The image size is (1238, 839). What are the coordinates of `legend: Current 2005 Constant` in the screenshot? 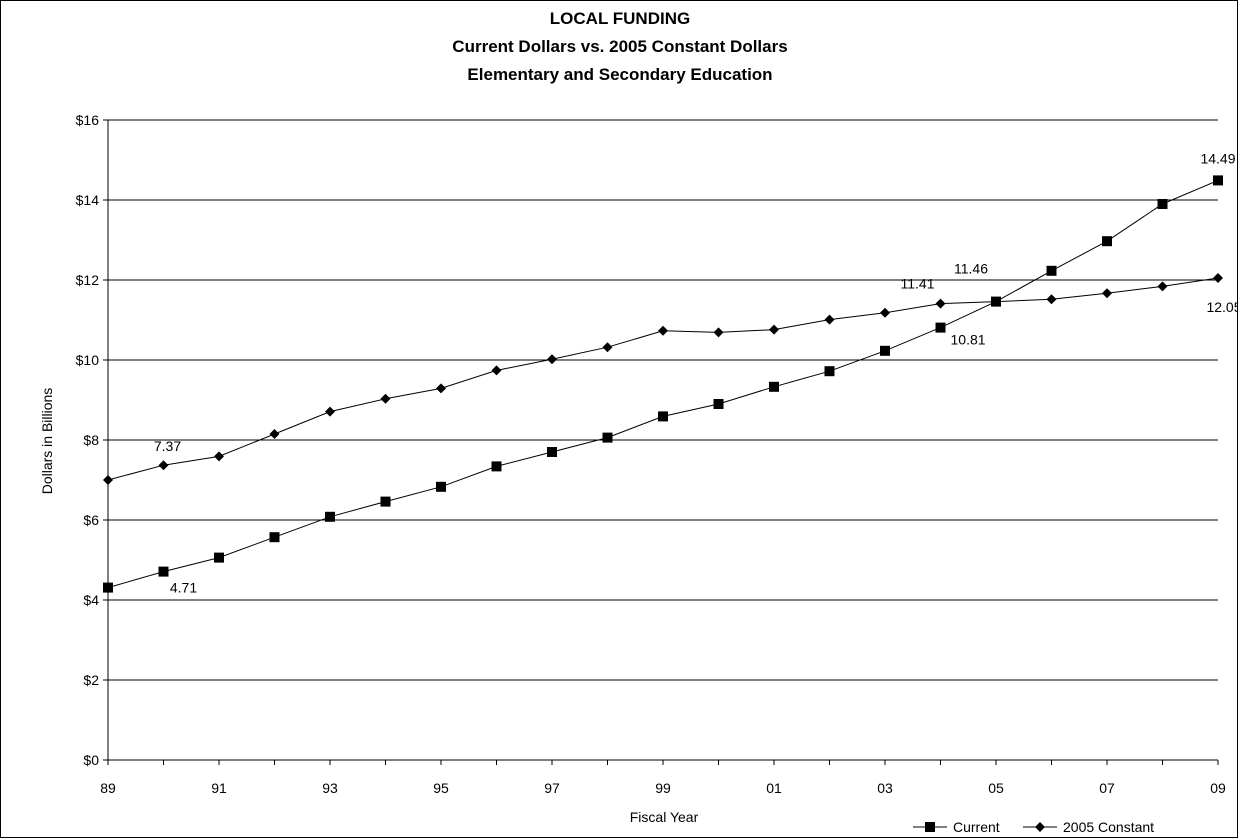 It's located at (1033, 827).